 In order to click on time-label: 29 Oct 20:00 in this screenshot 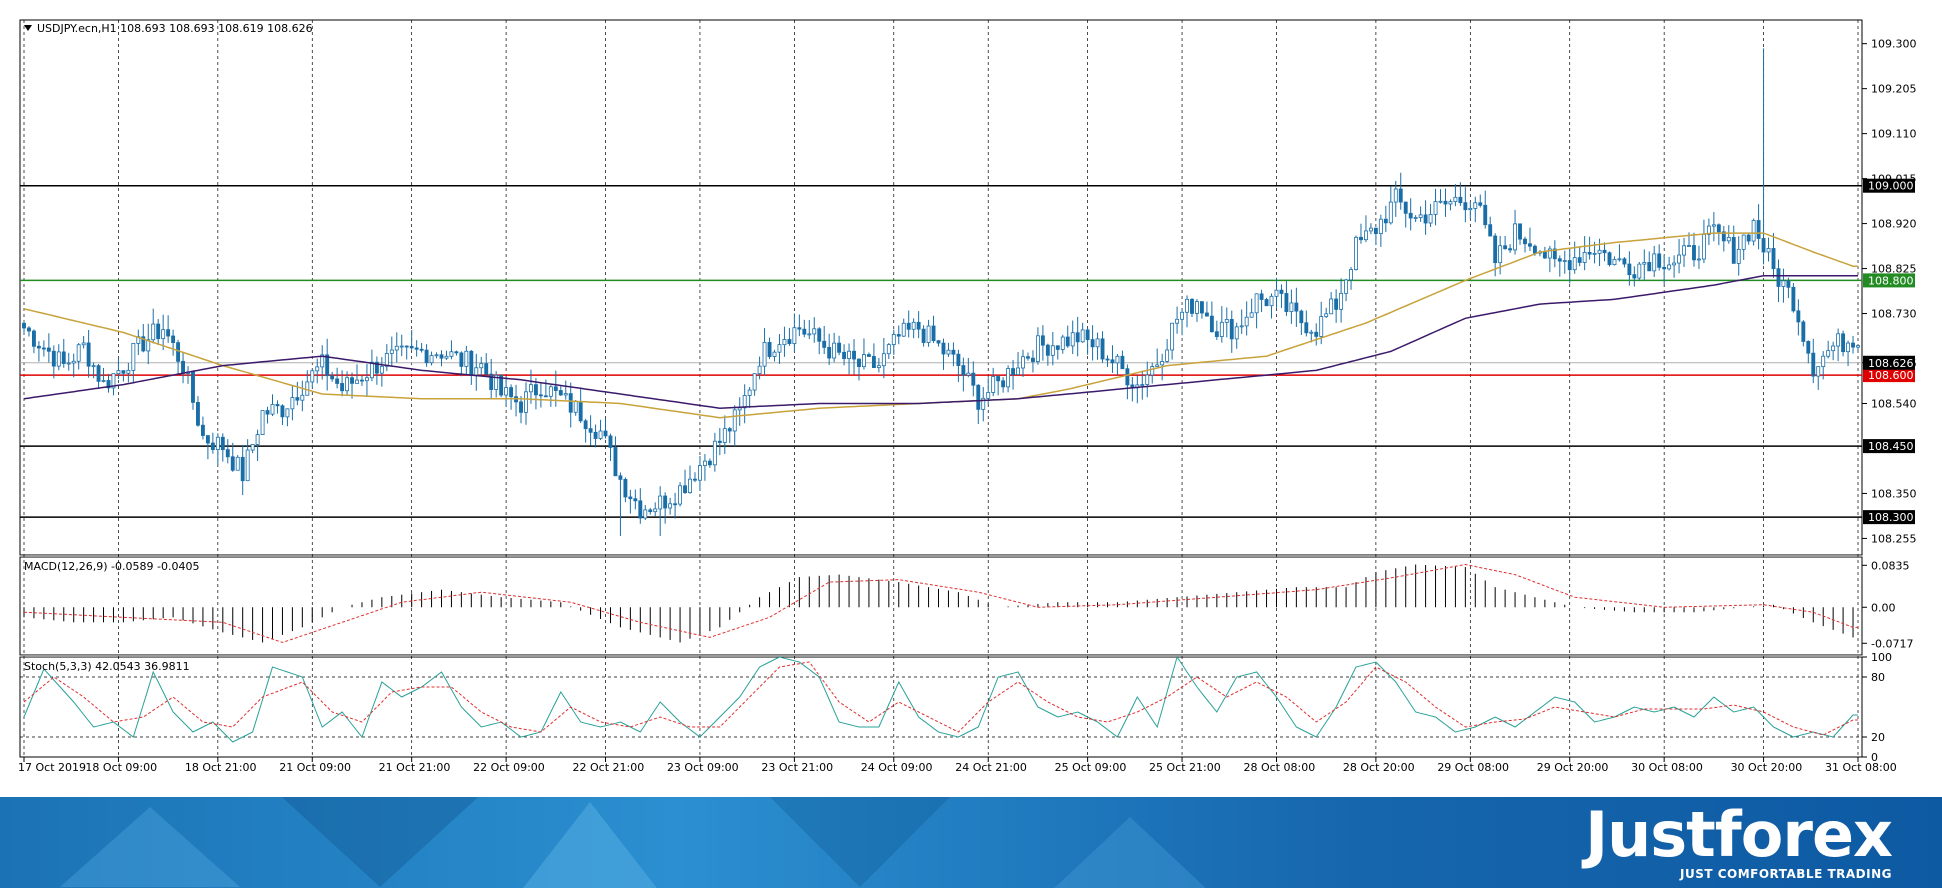, I will do `click(1573, 767)`.